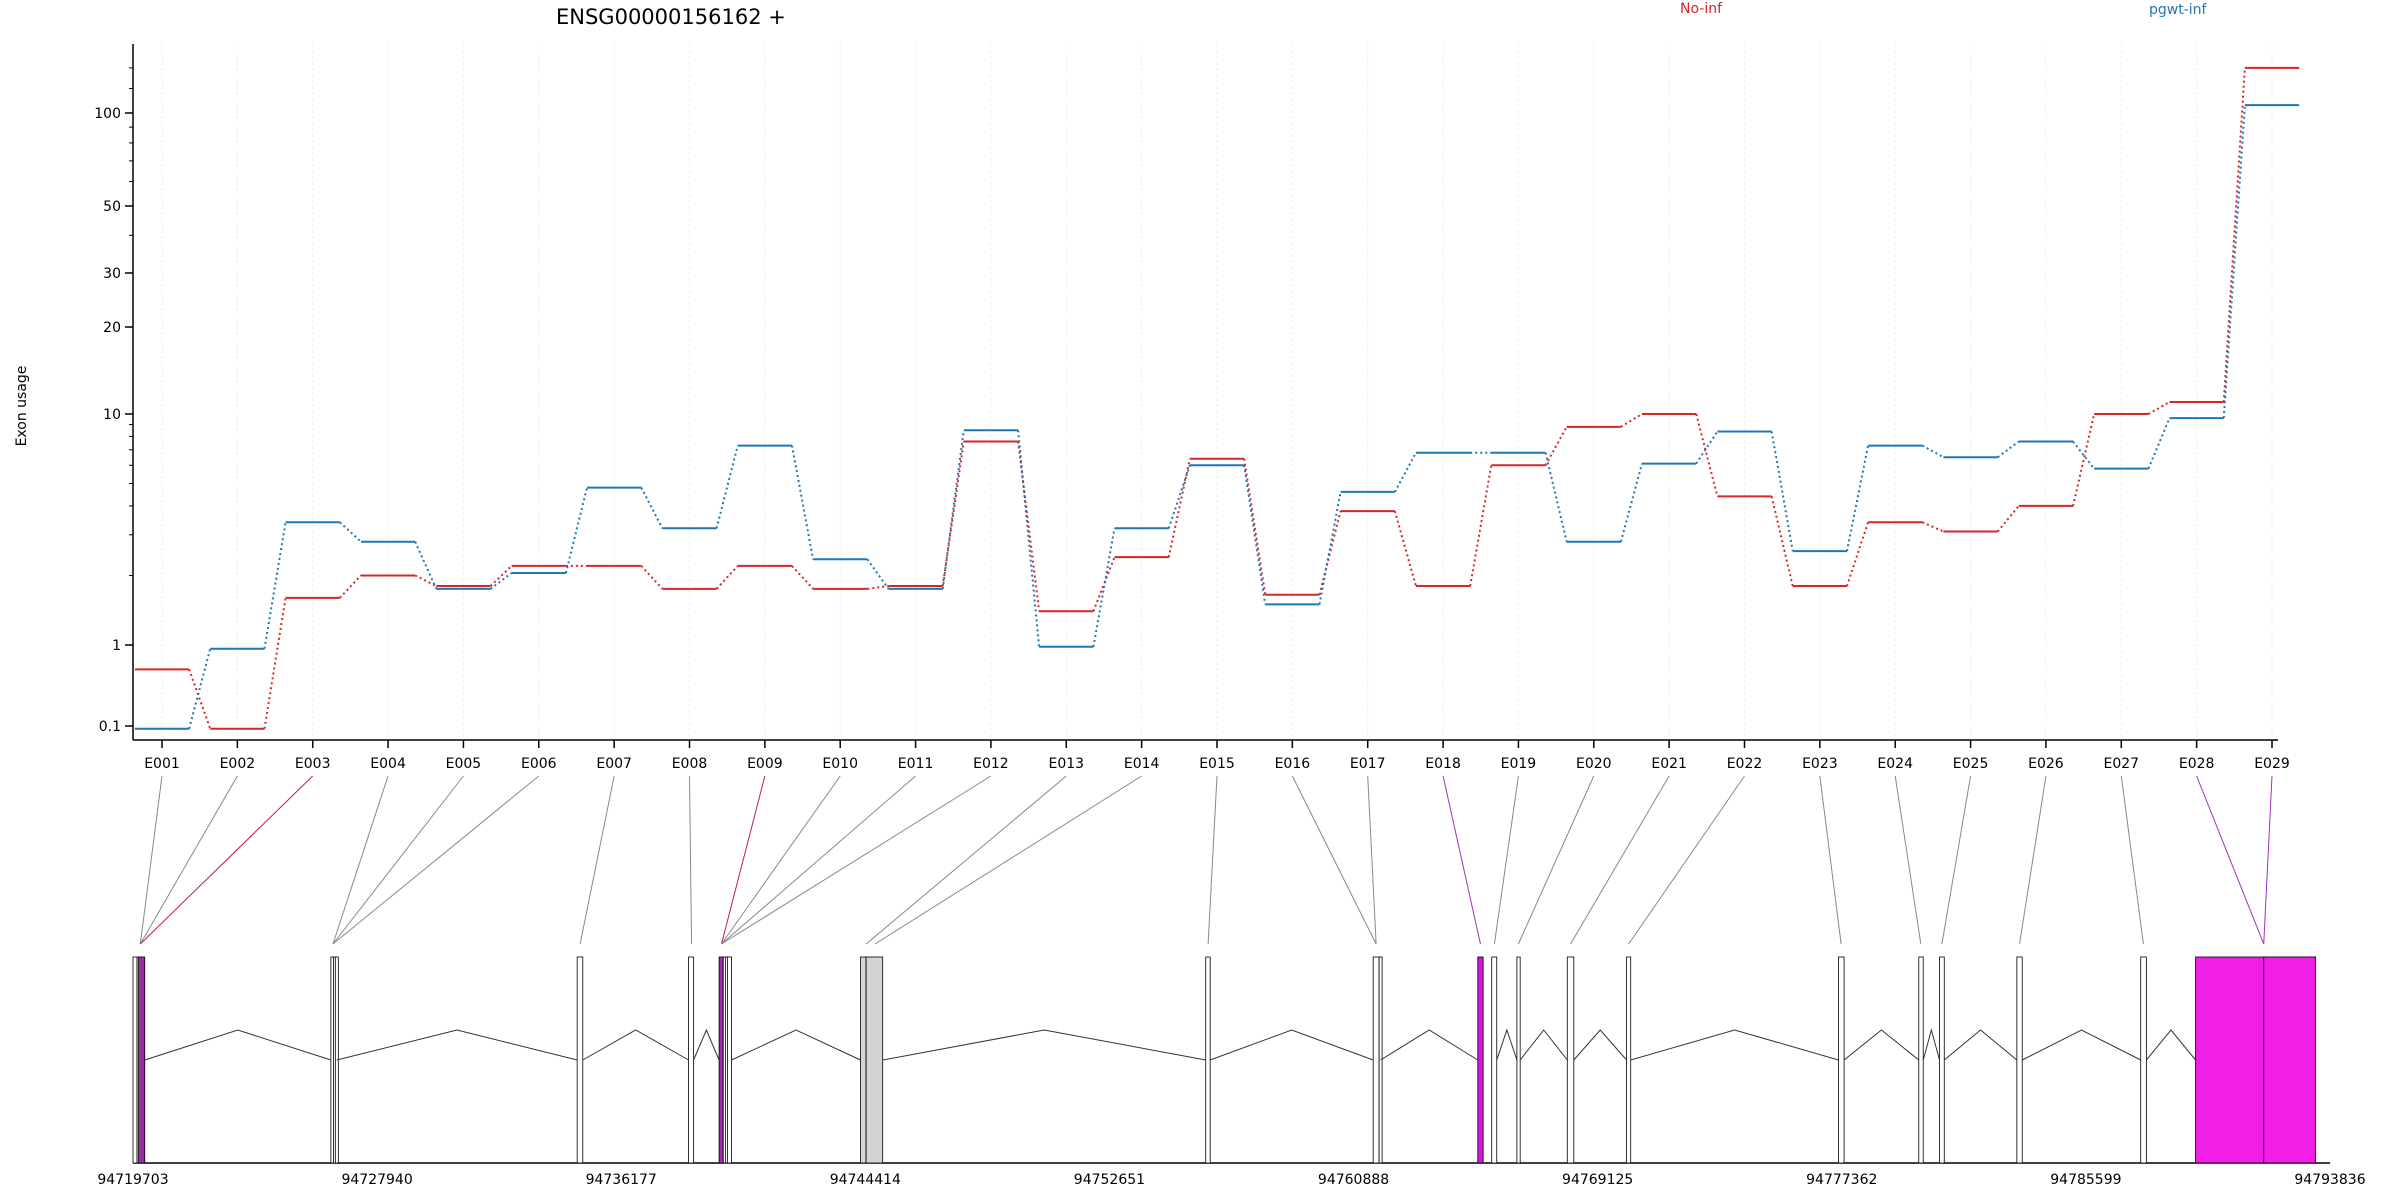 The width and height of the screenshot is (2400, 1200). Describe the element at coordinates (1206, 860) in the screenshot. I see `exon-connectors` at that location.